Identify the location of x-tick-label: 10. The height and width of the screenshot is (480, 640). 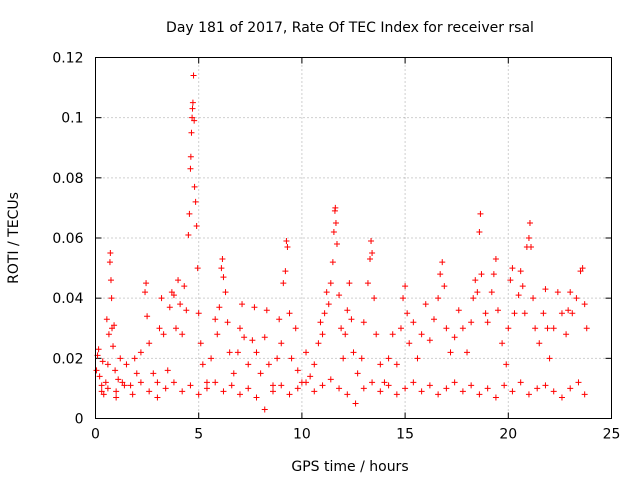
(302, 435).